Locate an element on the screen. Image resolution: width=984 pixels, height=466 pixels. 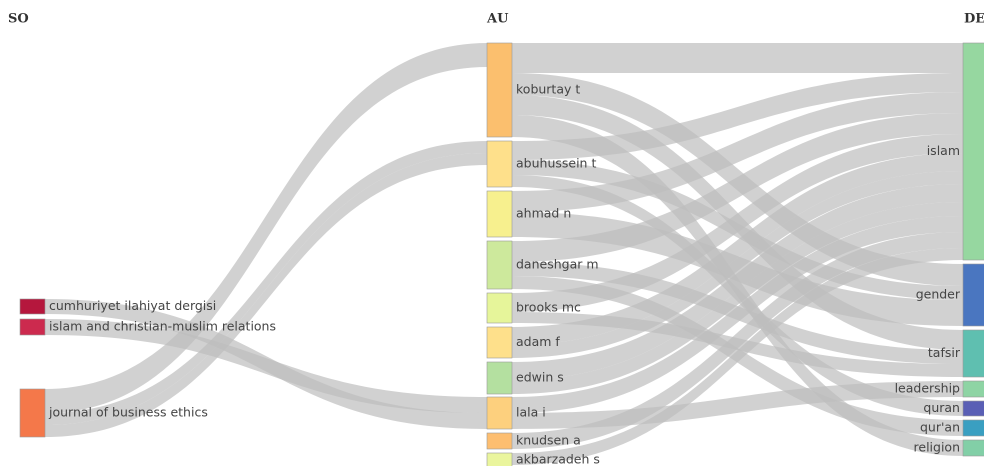
node-label: islam is located at coordinates (943, 150).